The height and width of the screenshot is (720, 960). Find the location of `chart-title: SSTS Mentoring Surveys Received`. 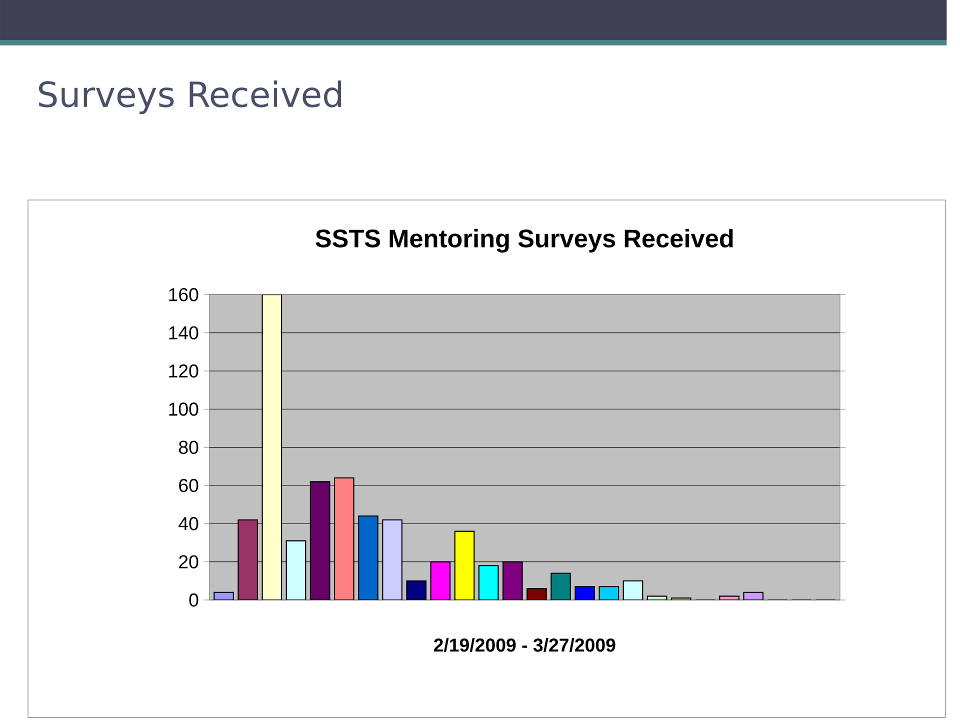

chart-title: SSTS Mentoring Surveys Received is located at coordinates (524, 240).